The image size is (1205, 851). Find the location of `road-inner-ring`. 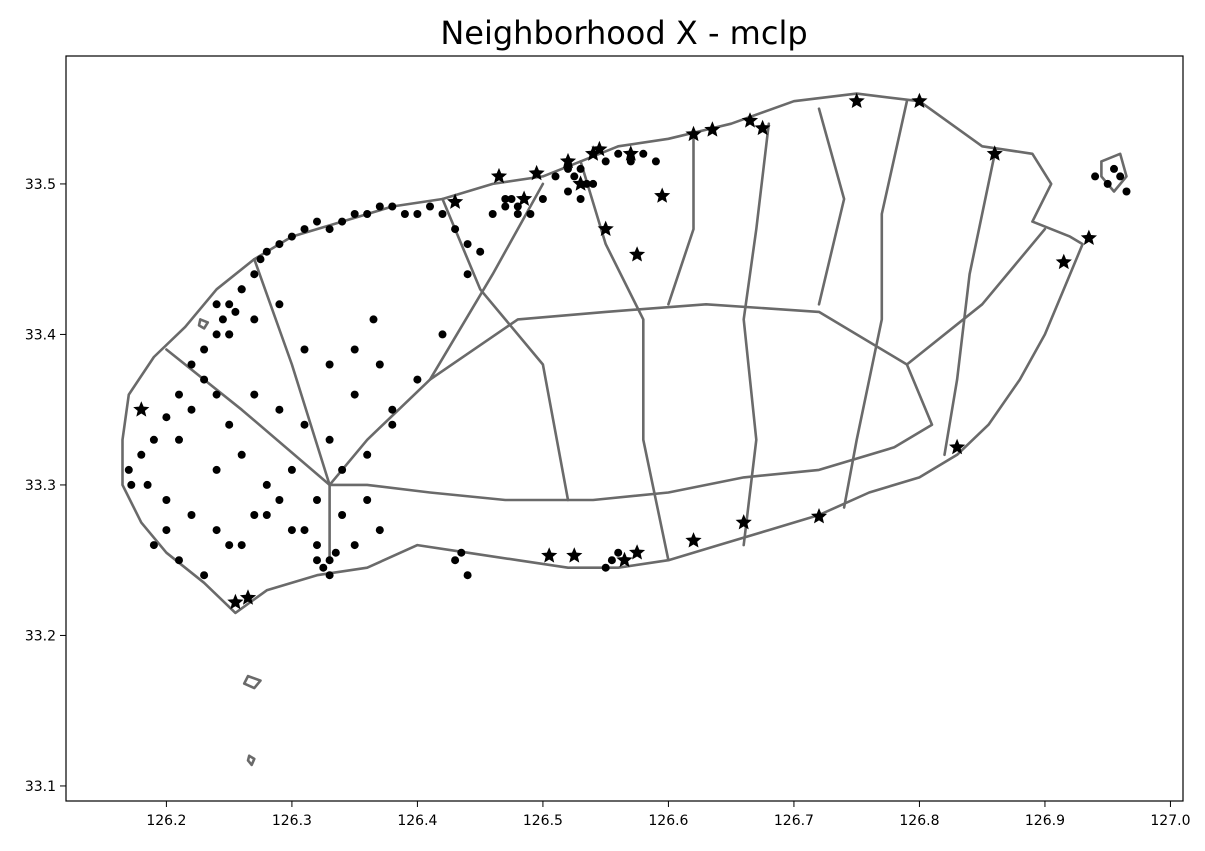

road-inner-ring is located at coordinates (631, 402).